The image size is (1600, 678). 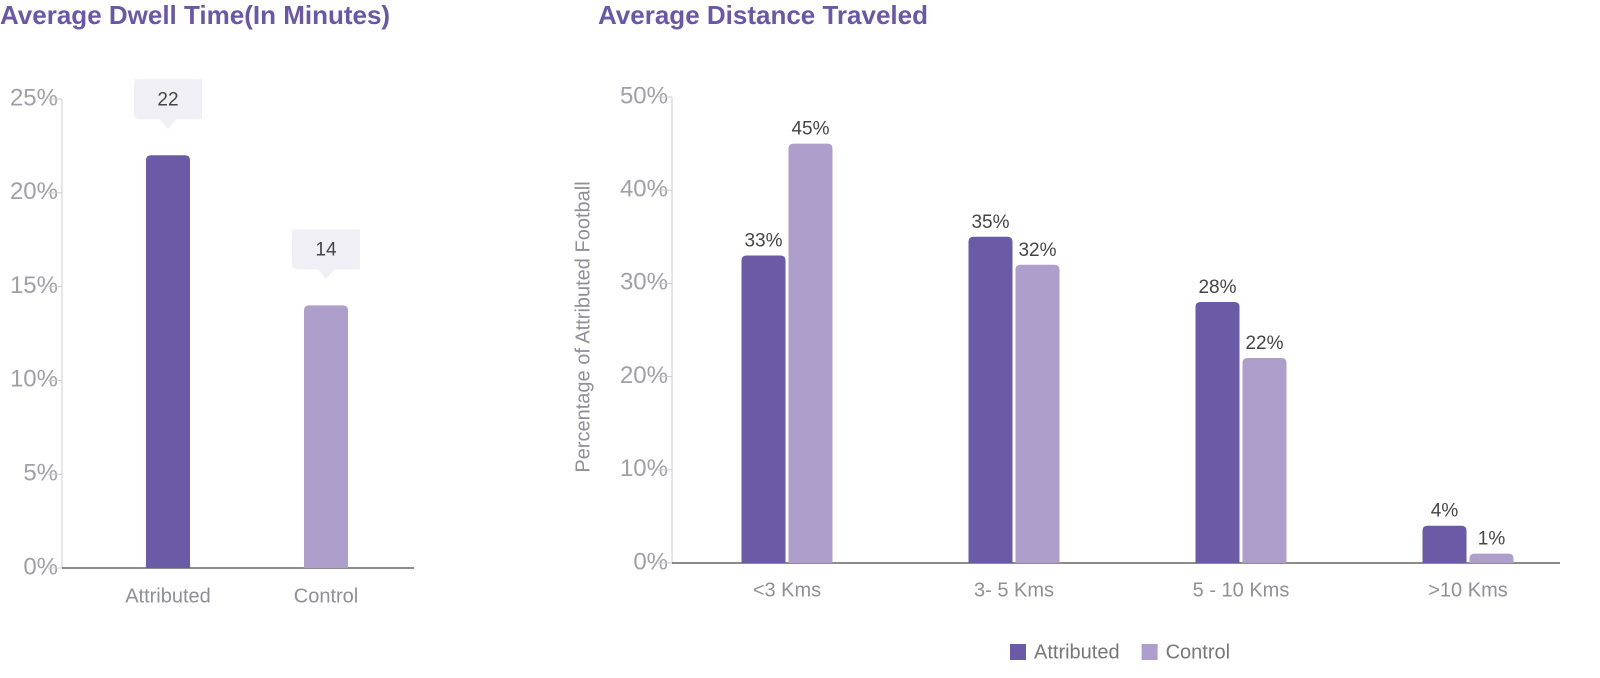 What do you see at coordinates (787, 590) in the screenshot?
I see `x-tick-label: <3 Kms` at bounding box center [787, 590].